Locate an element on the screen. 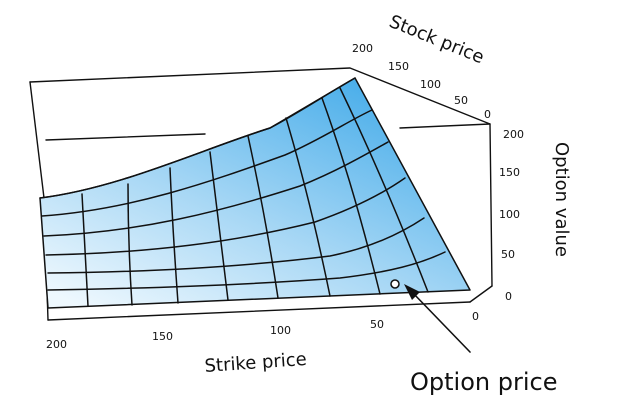 The width and height of the screenshot is (629, 407). option-price-point is located at coordinates (395, 284).